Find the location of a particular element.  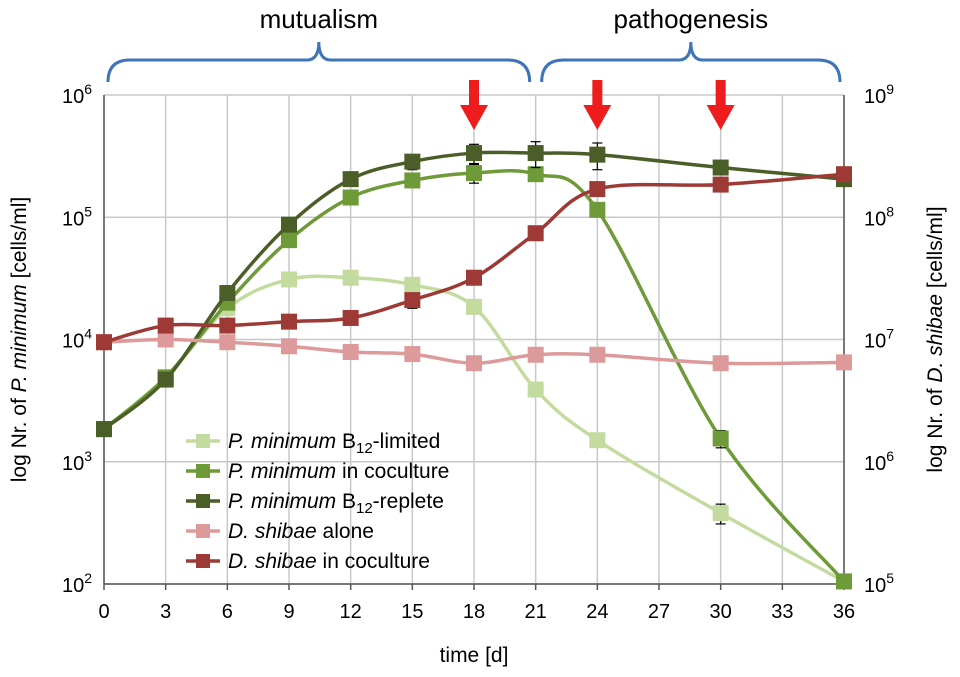

x-tick-label: 33 is located at coordinates (782, 612).